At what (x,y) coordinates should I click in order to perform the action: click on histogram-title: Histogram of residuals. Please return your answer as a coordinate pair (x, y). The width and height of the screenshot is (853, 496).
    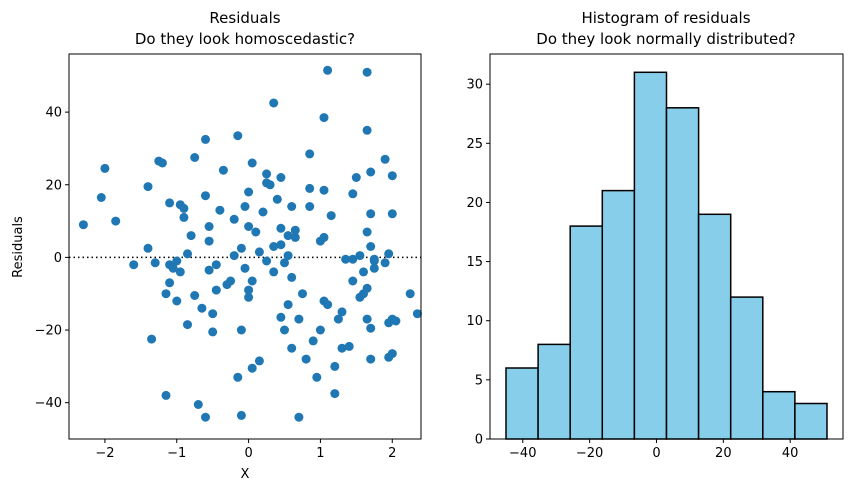
    Looking at the image, I should click on (665, 18).